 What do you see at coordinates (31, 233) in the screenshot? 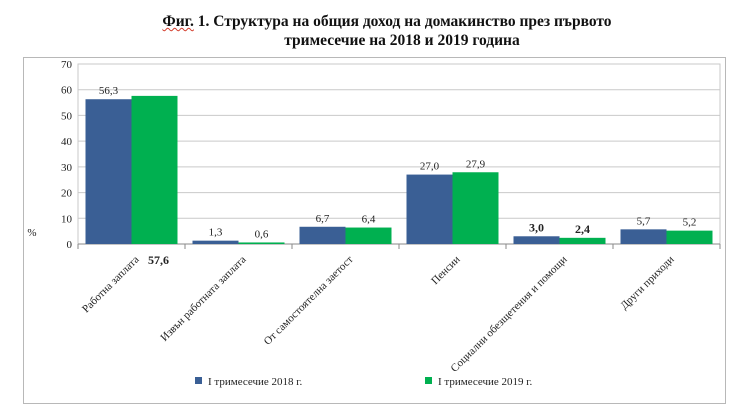
I see `y-axis-label: %` at bounding box center [31, 233].